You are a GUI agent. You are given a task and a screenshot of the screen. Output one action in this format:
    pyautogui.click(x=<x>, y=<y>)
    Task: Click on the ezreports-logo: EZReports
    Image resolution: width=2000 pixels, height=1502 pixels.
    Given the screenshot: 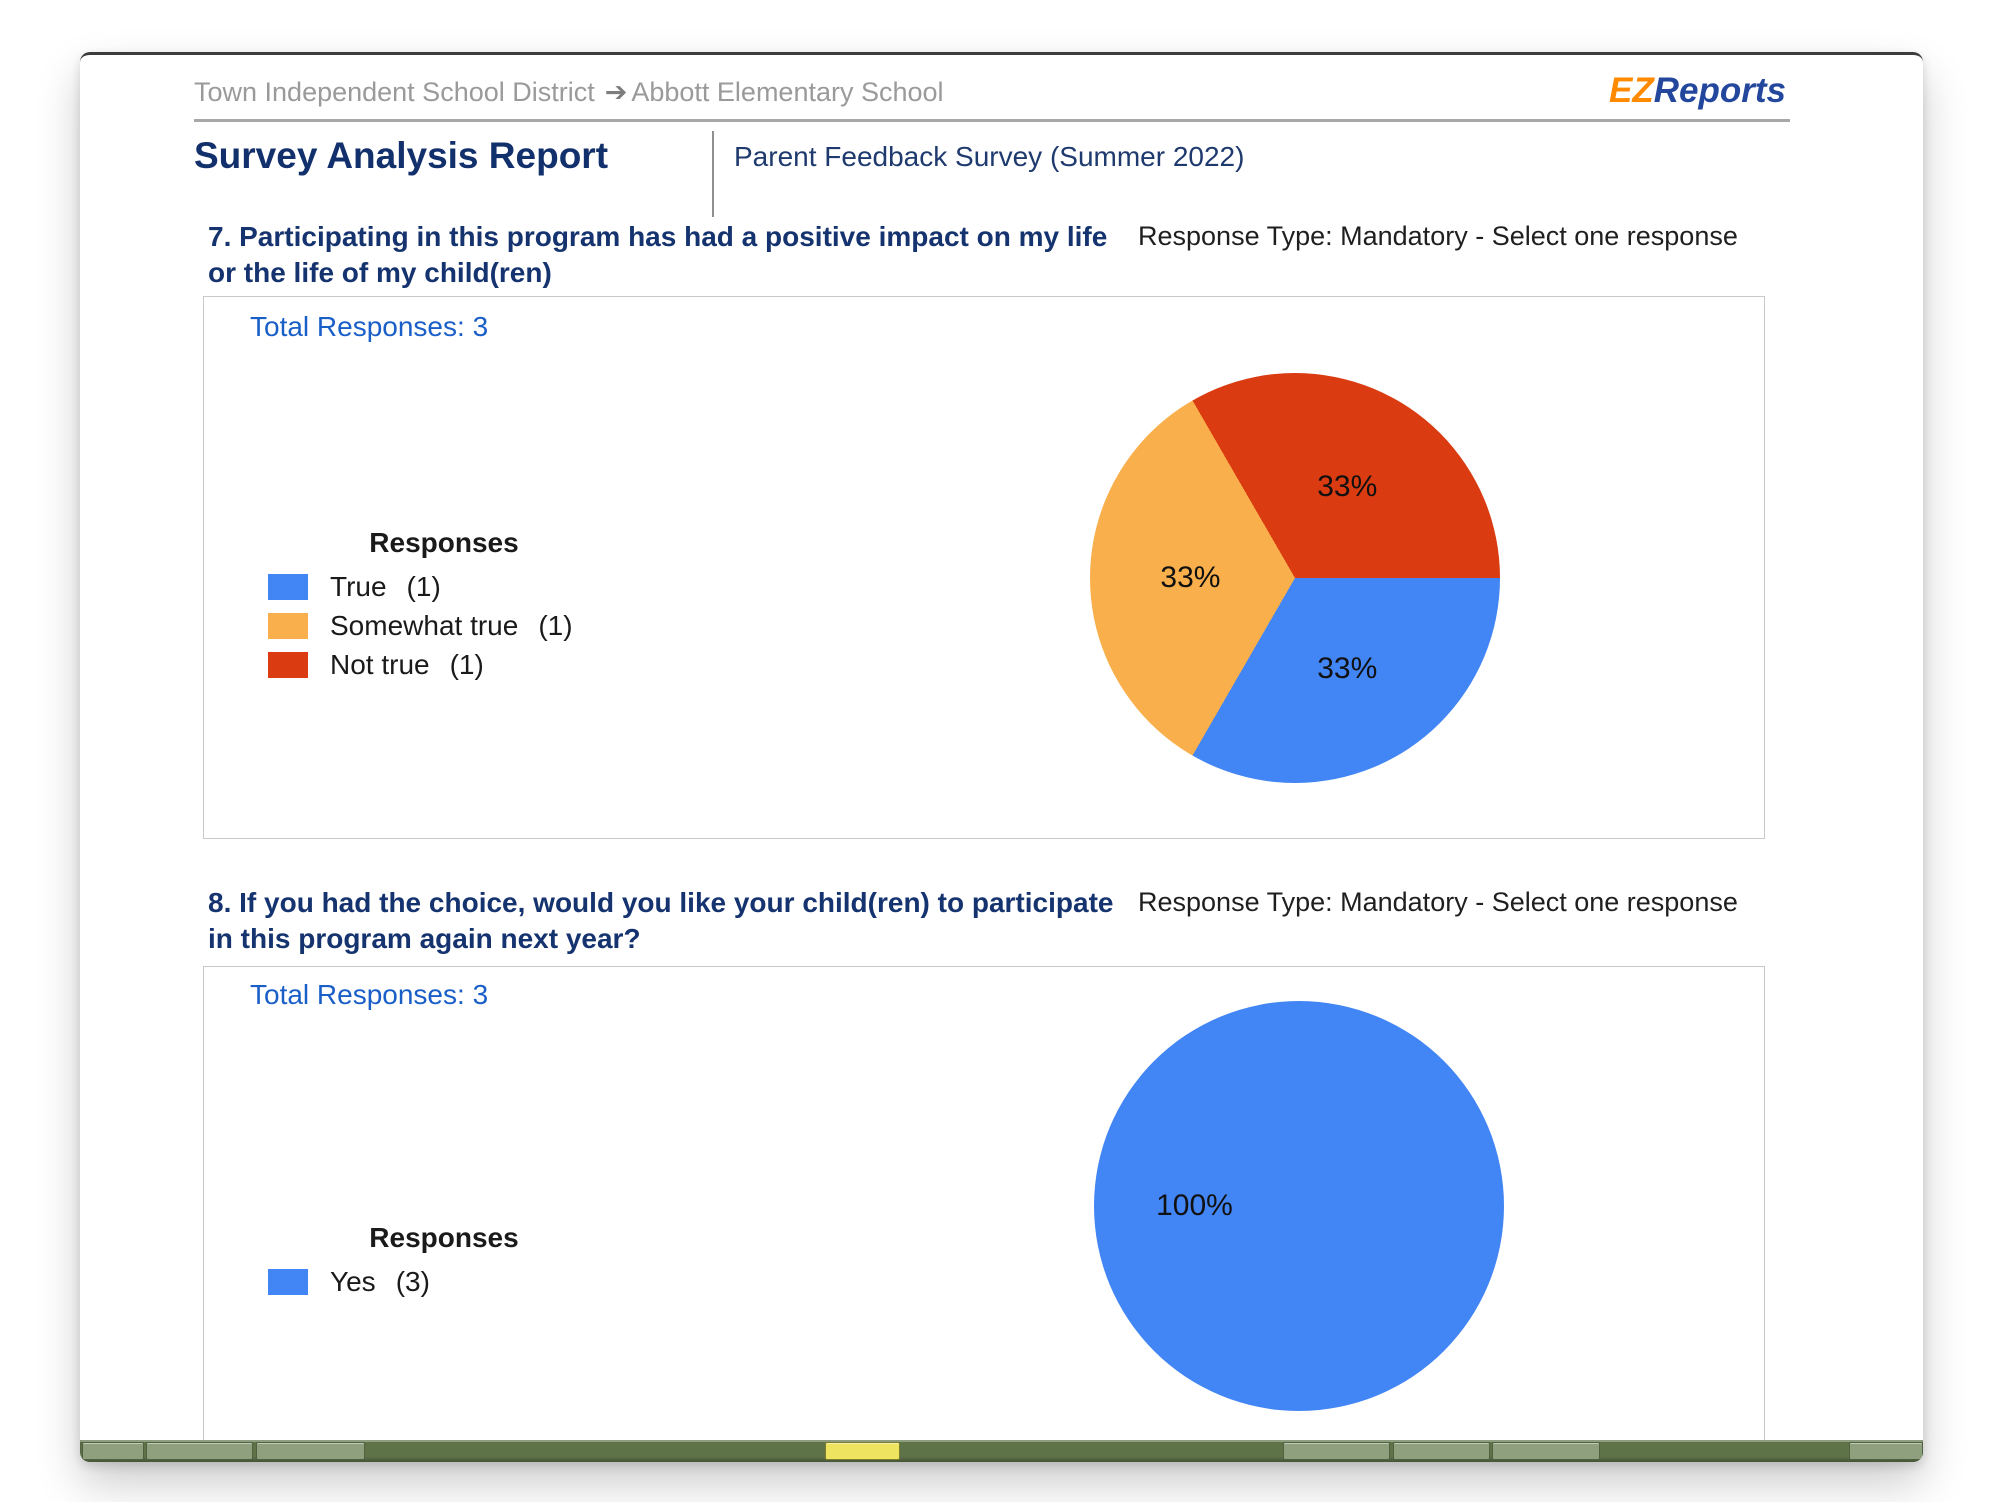 What is the action you would take?
    pyautogui.click(x=1697, y=91)
    